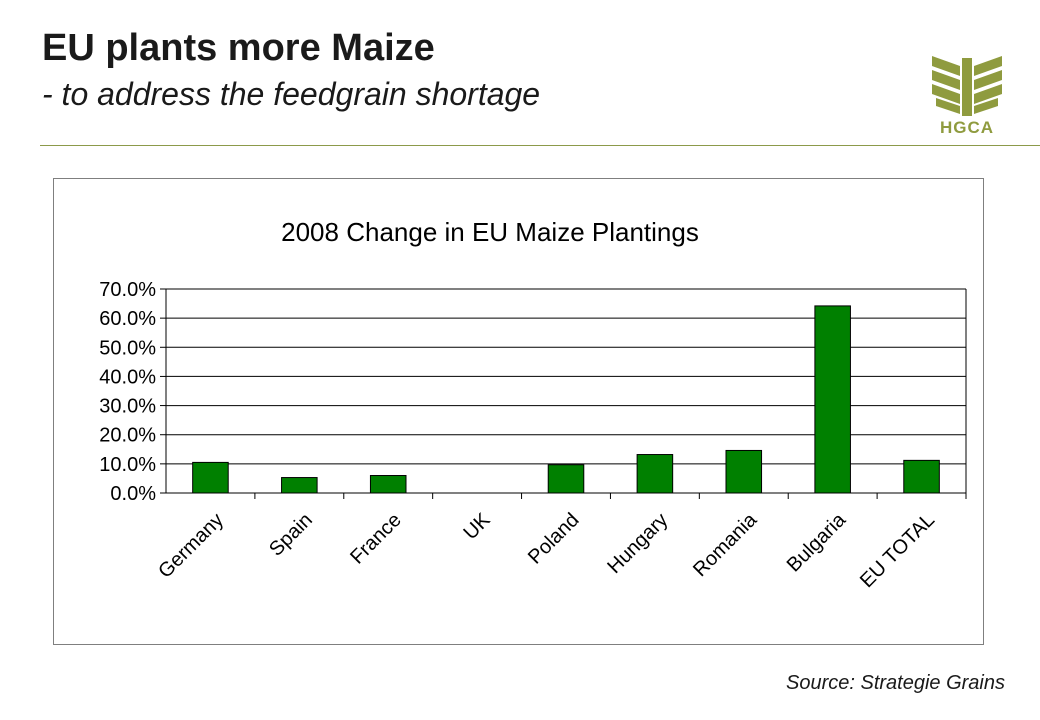 The width and height of the screenshot is (1040, 720). I want to click on chart-title: 2008 Change in EU Maize Plantings, so click(490, 232).